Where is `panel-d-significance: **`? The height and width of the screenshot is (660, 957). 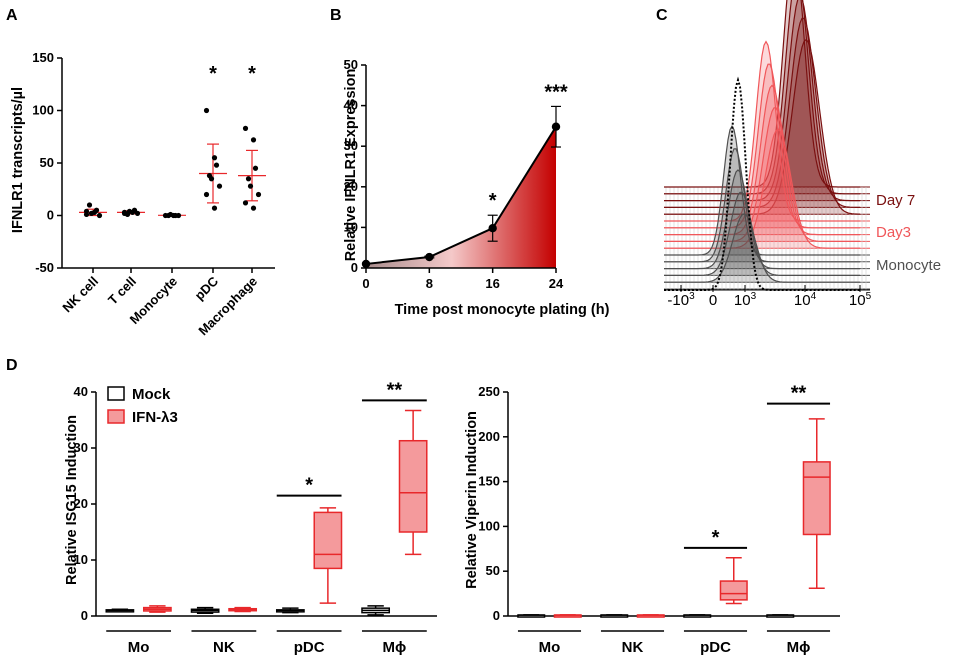
panel-d-significance: ** is located at coordinates (395, 390).